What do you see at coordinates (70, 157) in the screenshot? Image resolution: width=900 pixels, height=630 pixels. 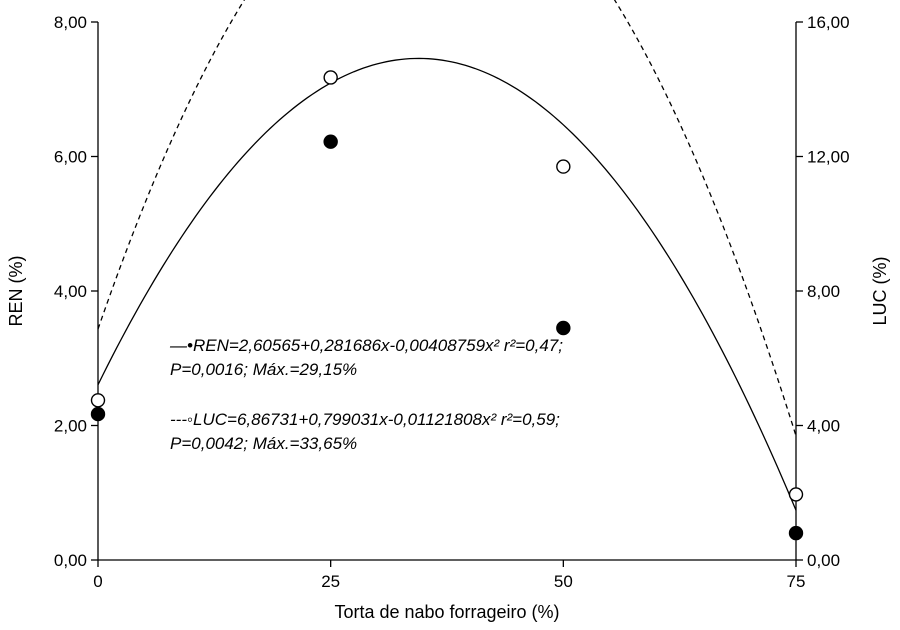 I see `left-y-tick-label: 6,00` at bounding box center [70, 157].